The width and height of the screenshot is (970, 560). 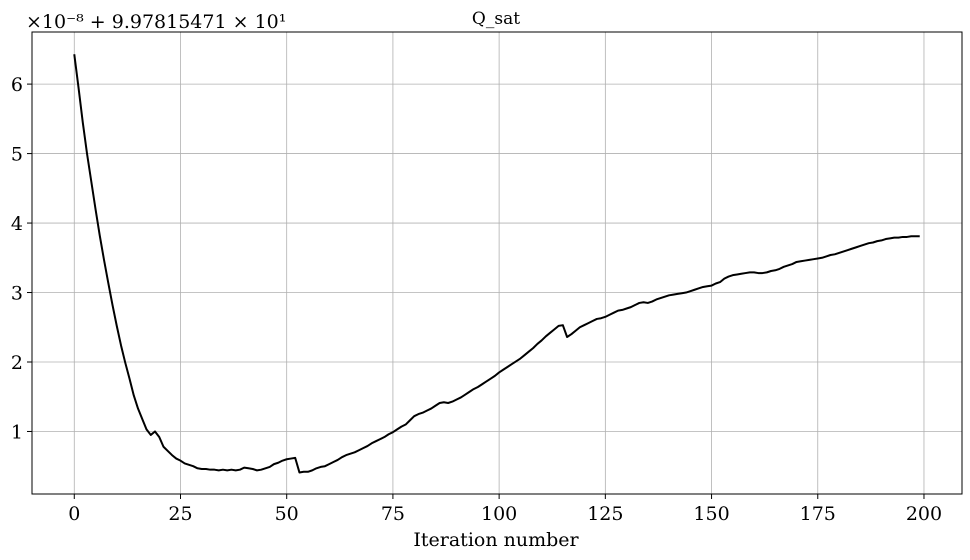 I want to click on y-tick-label: 3, so click(x=17, y=294).